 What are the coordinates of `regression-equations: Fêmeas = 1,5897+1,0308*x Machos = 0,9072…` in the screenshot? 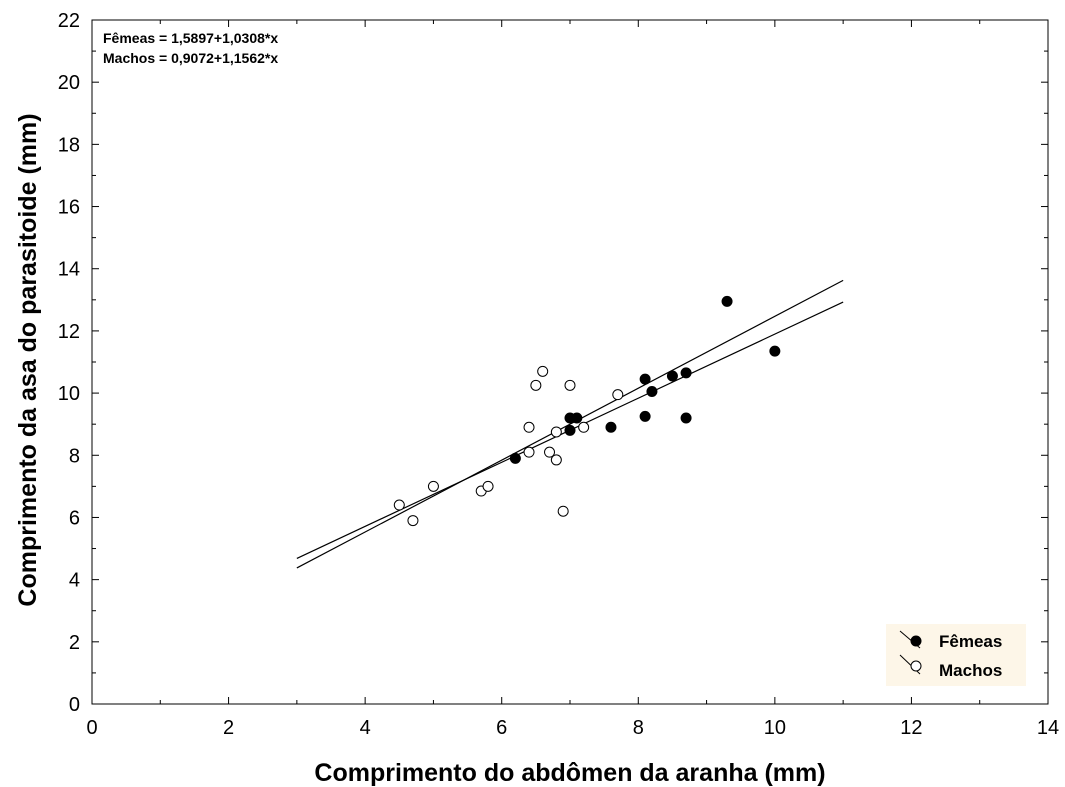 It's located at (190, 48).